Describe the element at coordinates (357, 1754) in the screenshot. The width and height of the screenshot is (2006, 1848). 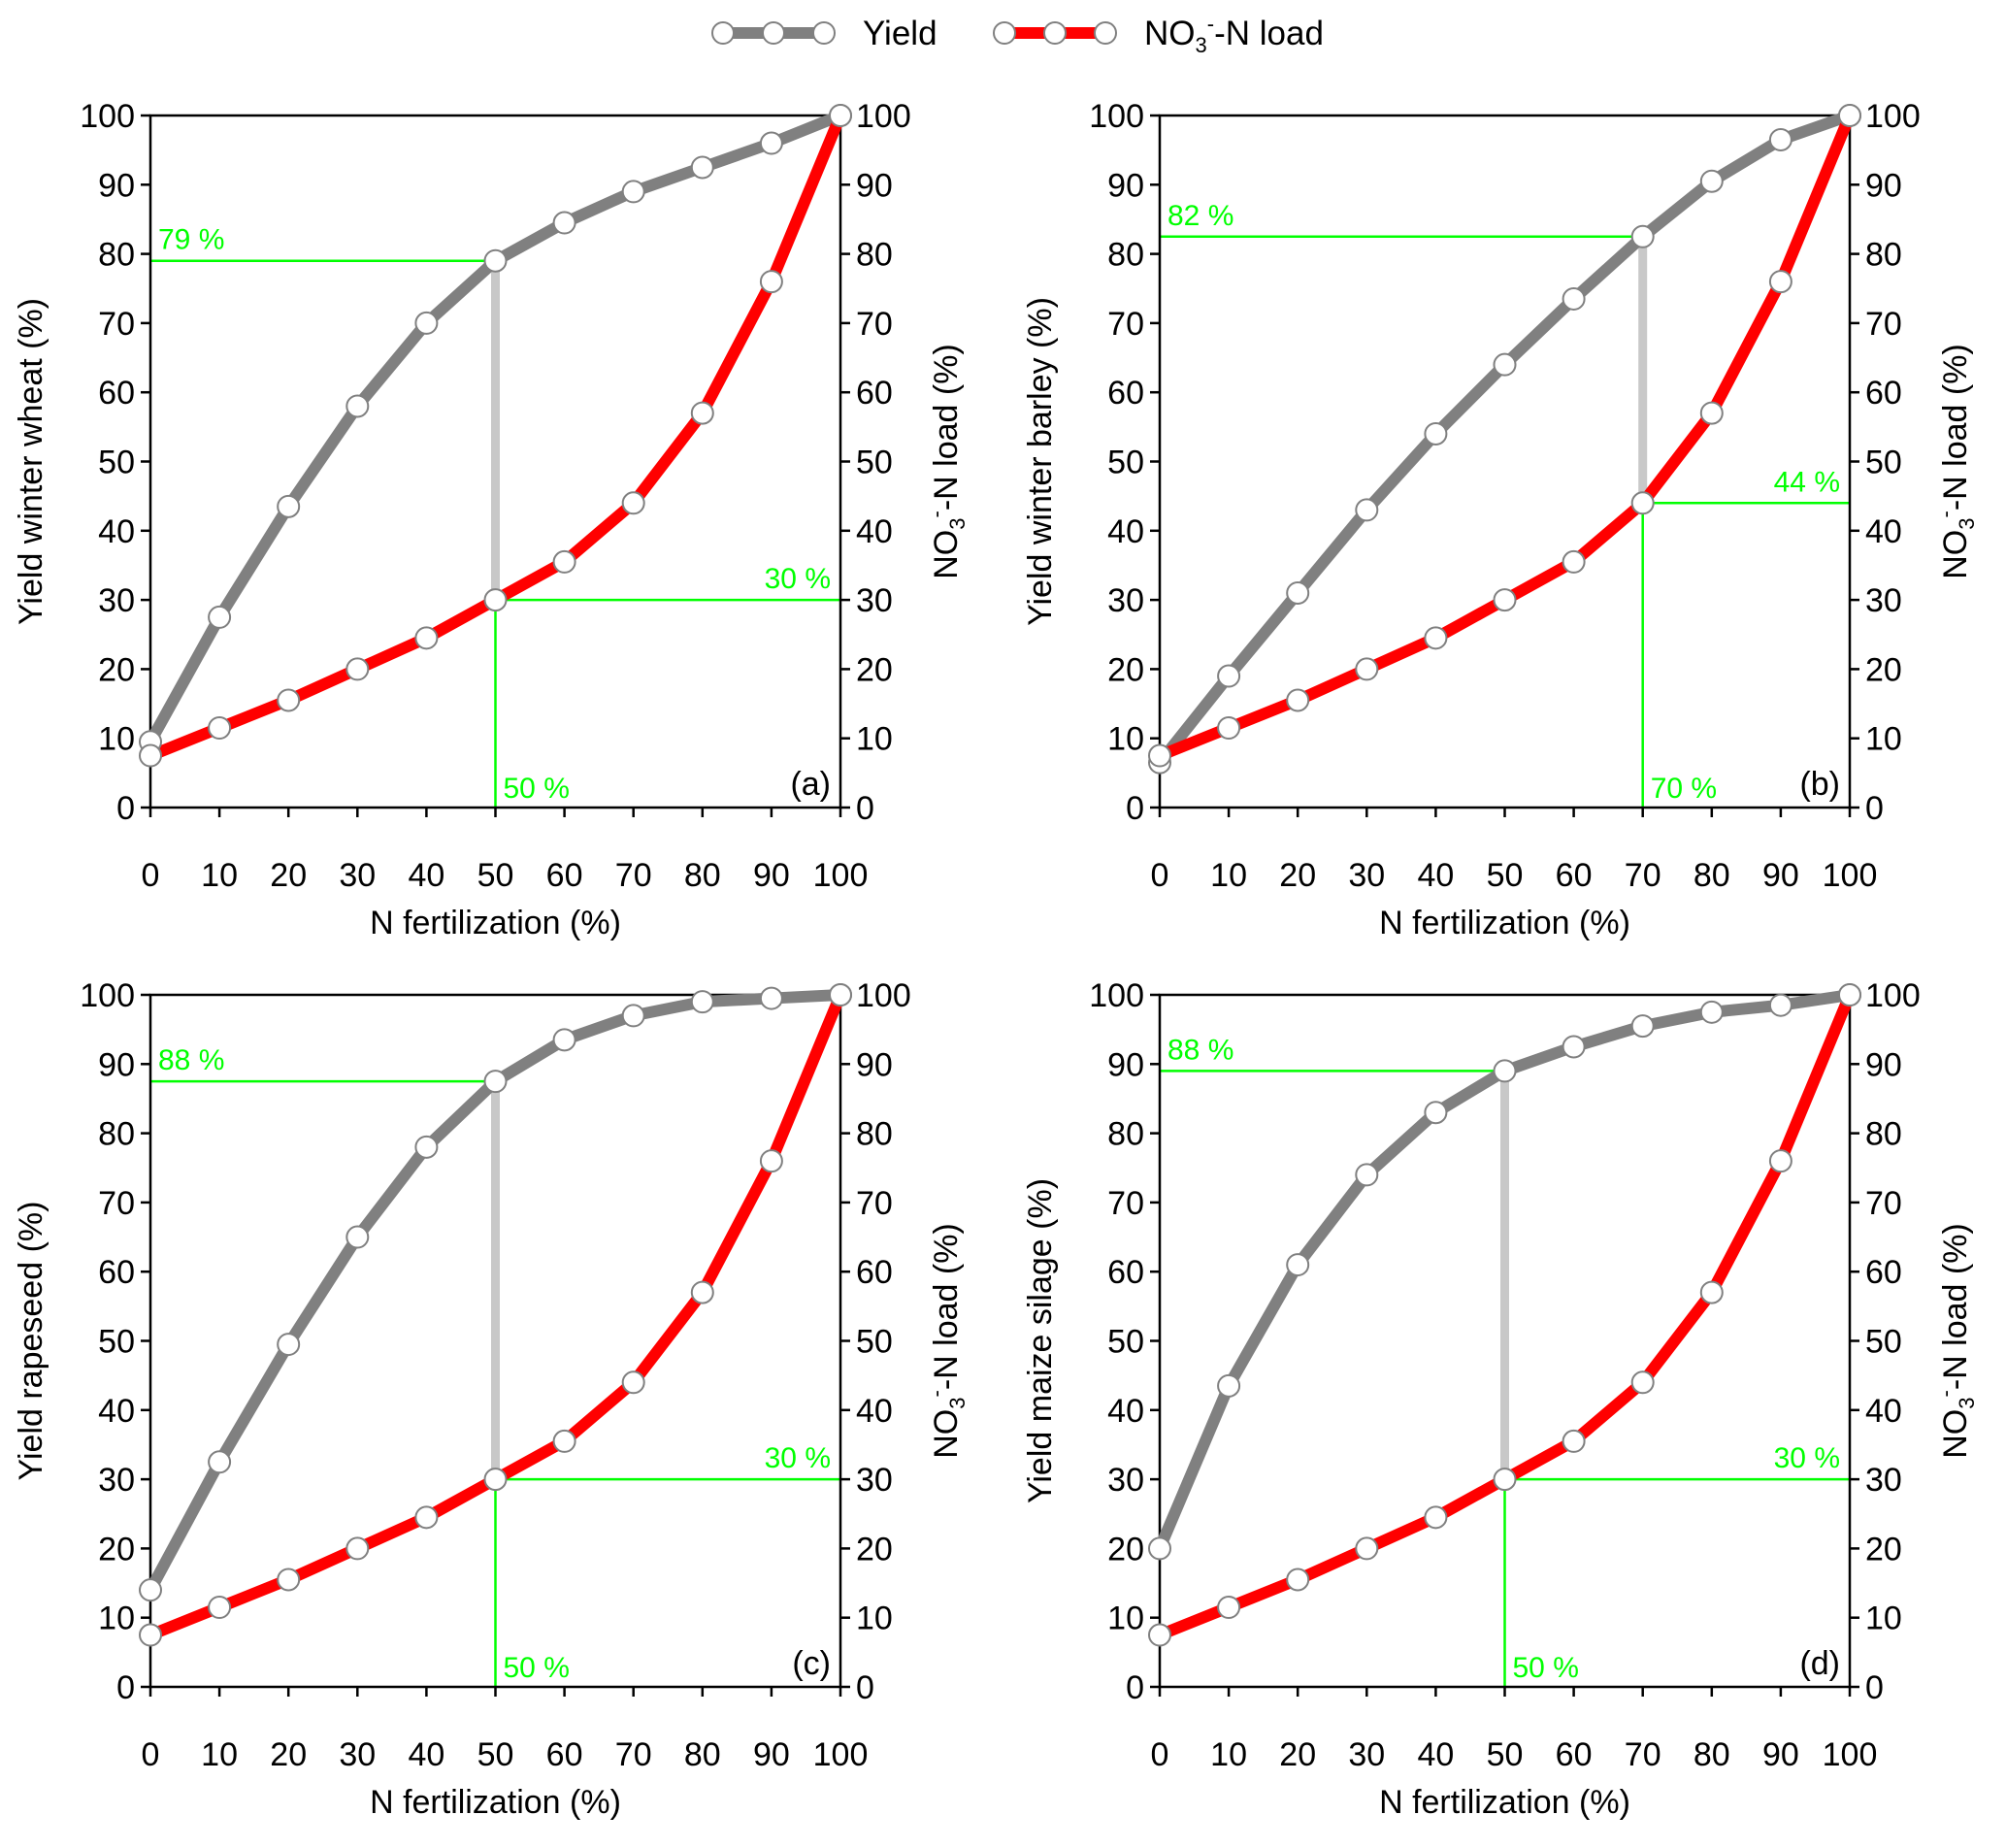
I see `x-tick-label: 30` at that location.